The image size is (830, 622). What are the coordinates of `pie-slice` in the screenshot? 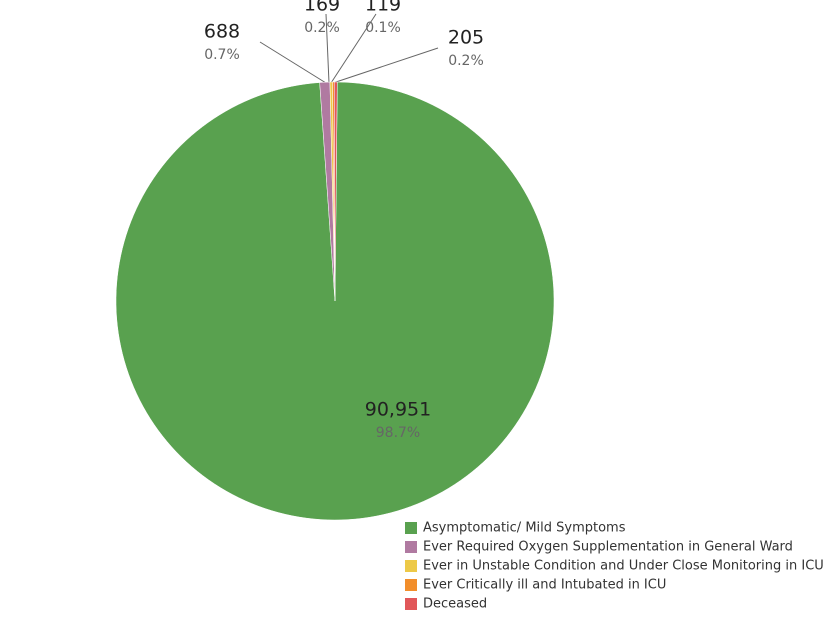 It's located at (335, 191).